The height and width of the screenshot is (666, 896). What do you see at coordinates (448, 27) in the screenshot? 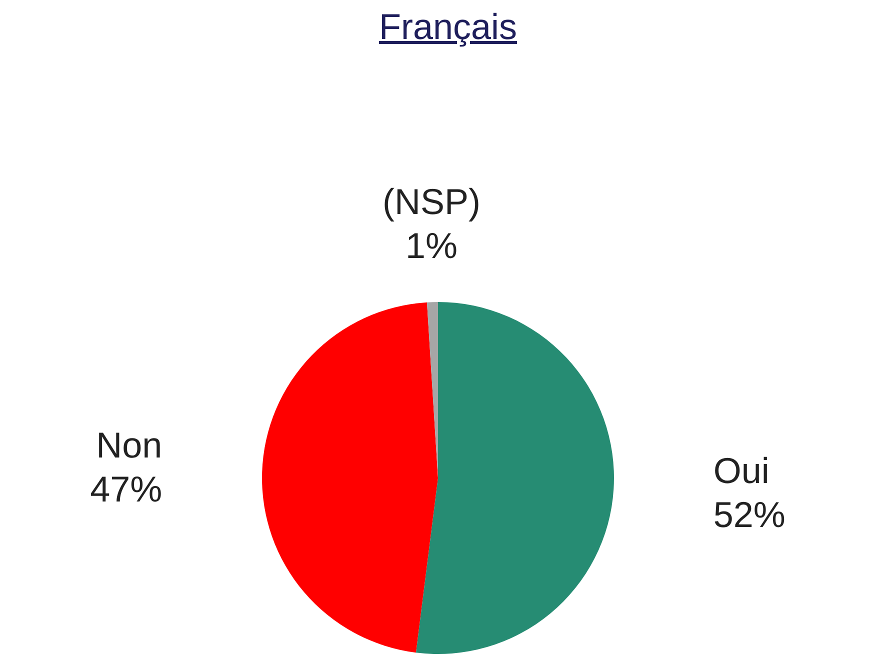
I see `chart-title: Français` at bounding box center [448, 27].